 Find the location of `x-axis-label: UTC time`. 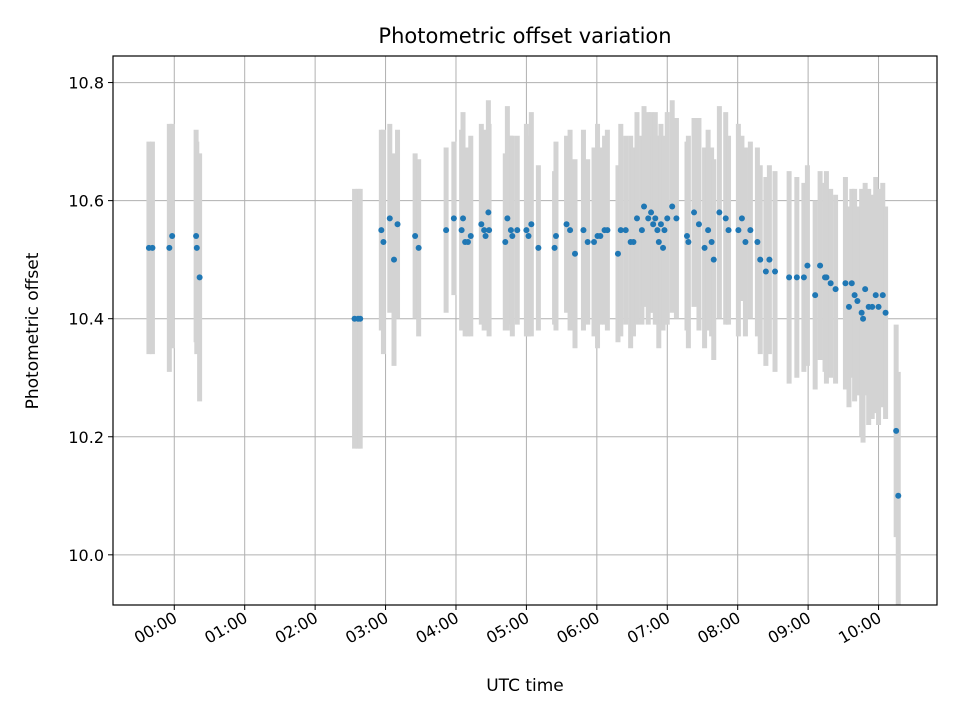

x-axis-label: UTC time is located at coordinates (525, 686).